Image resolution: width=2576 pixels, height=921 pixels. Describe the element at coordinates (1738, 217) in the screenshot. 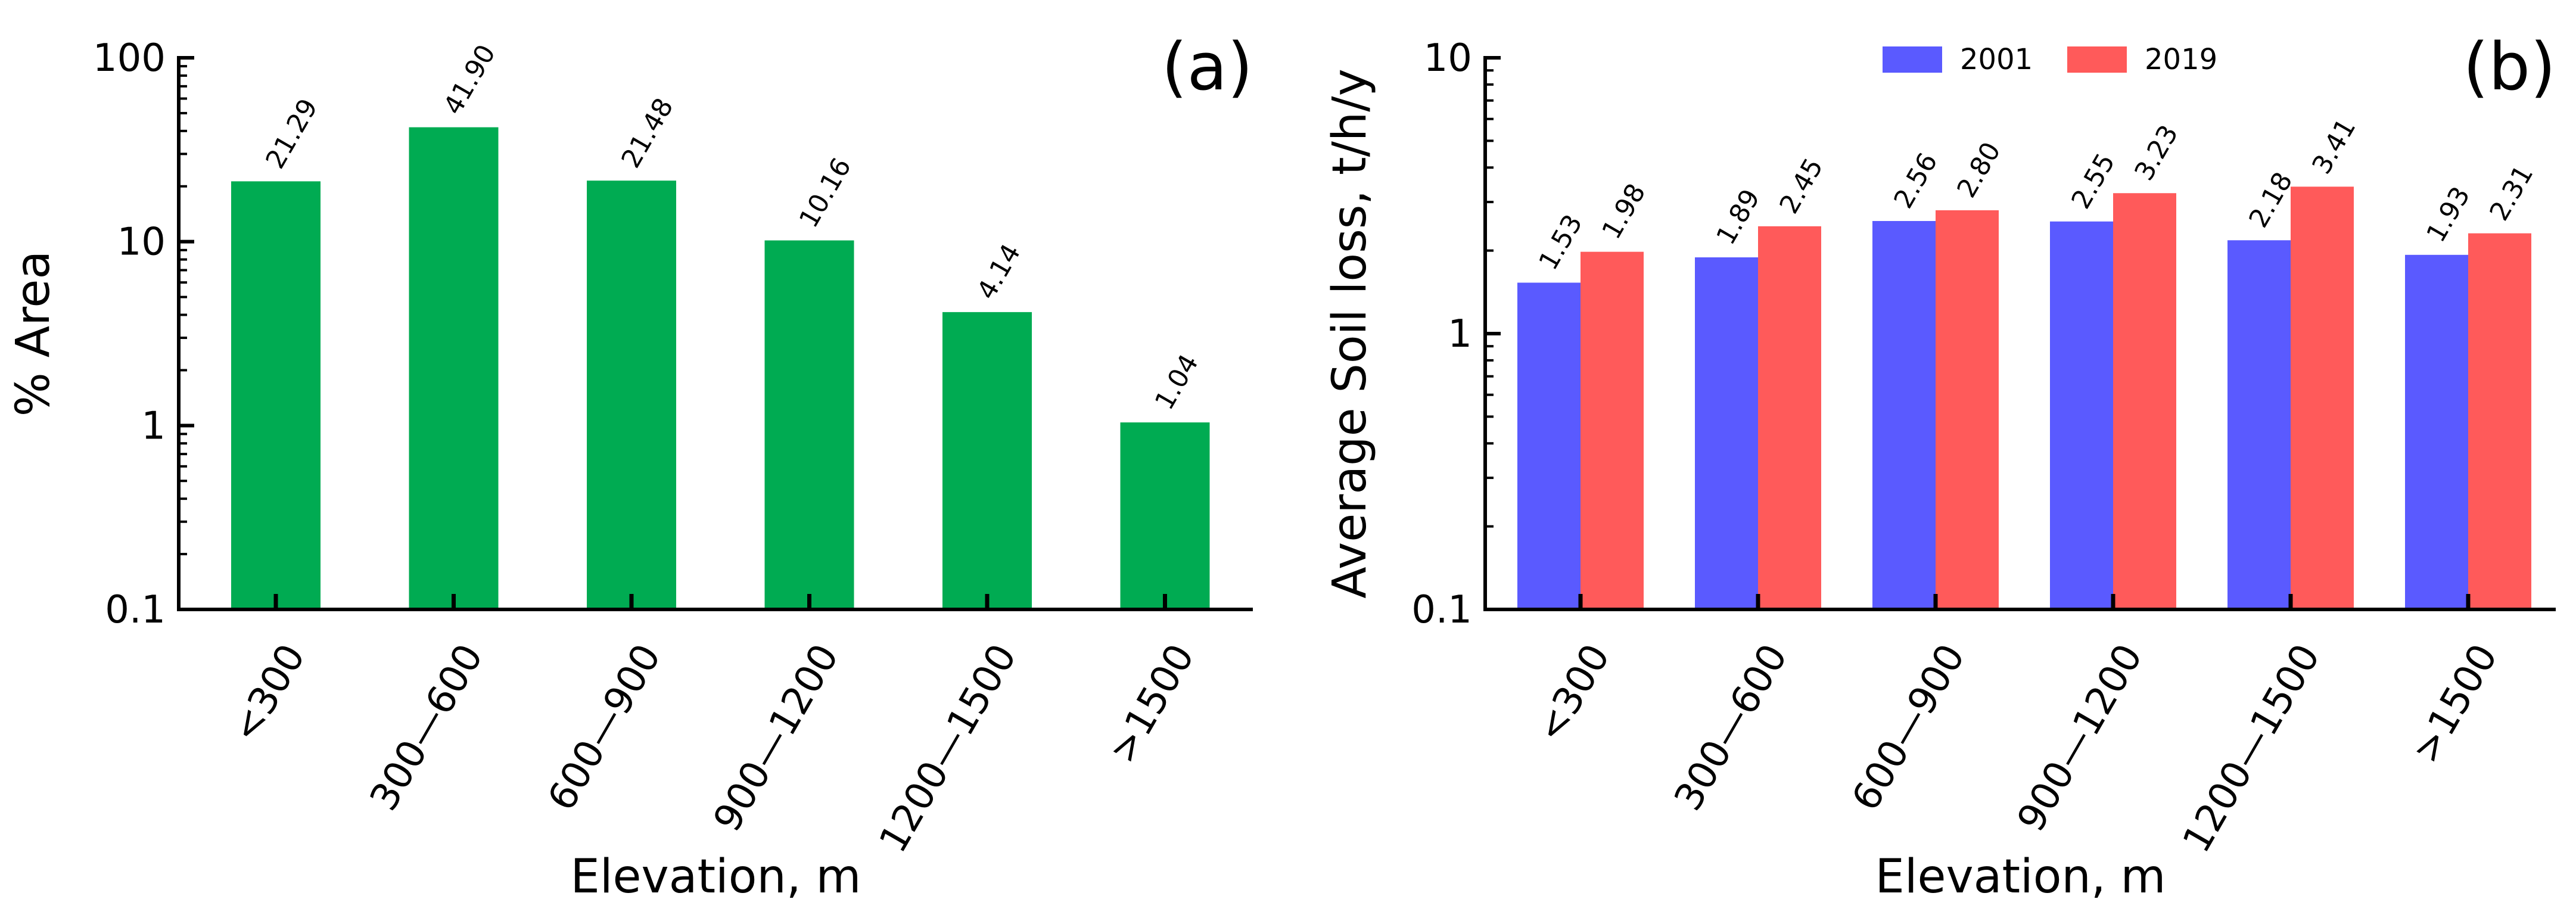

I see `data-label: 1.89` at that location.